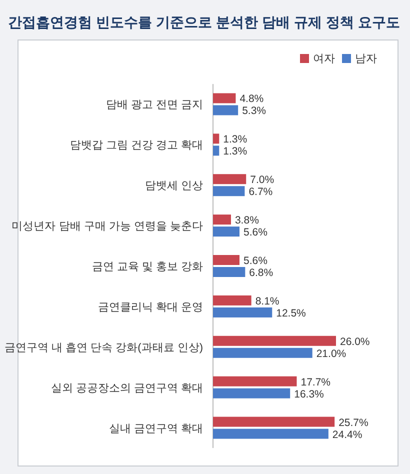 This screenshot has width=410, height=474. Describe the element at coordinates (107, 226) in the screenshot. I see `y-tick-label: 미성년자 담배 구매 가능 연령을 늦춘다` at that location.